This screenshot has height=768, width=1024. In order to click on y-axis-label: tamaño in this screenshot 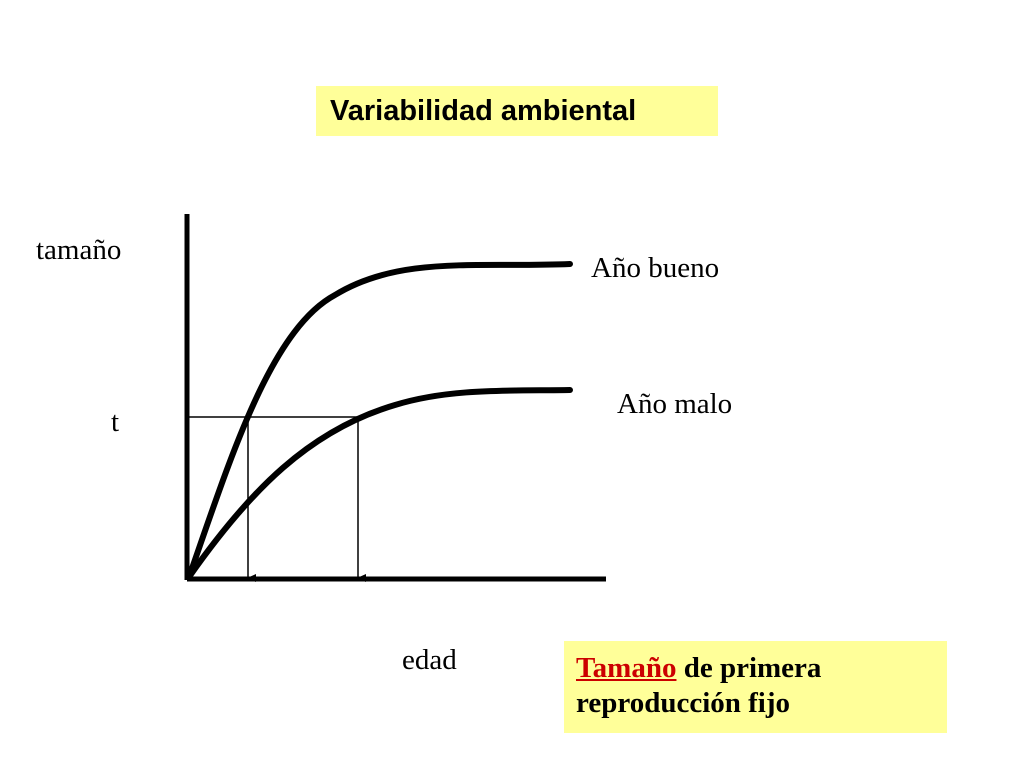, I will do `click(79, 250)`.